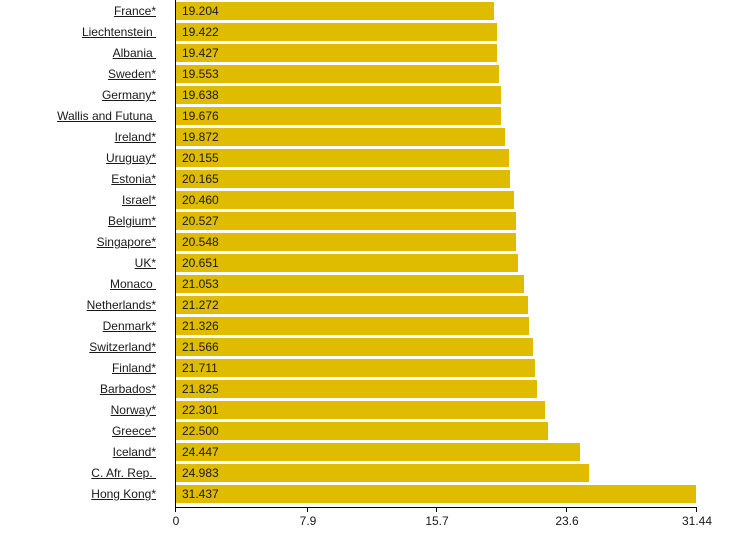  What do you see at coordinates (200, 389) in the screenshot?
I see `bar-value-label: 21.825` at bounding box center [200, 389].